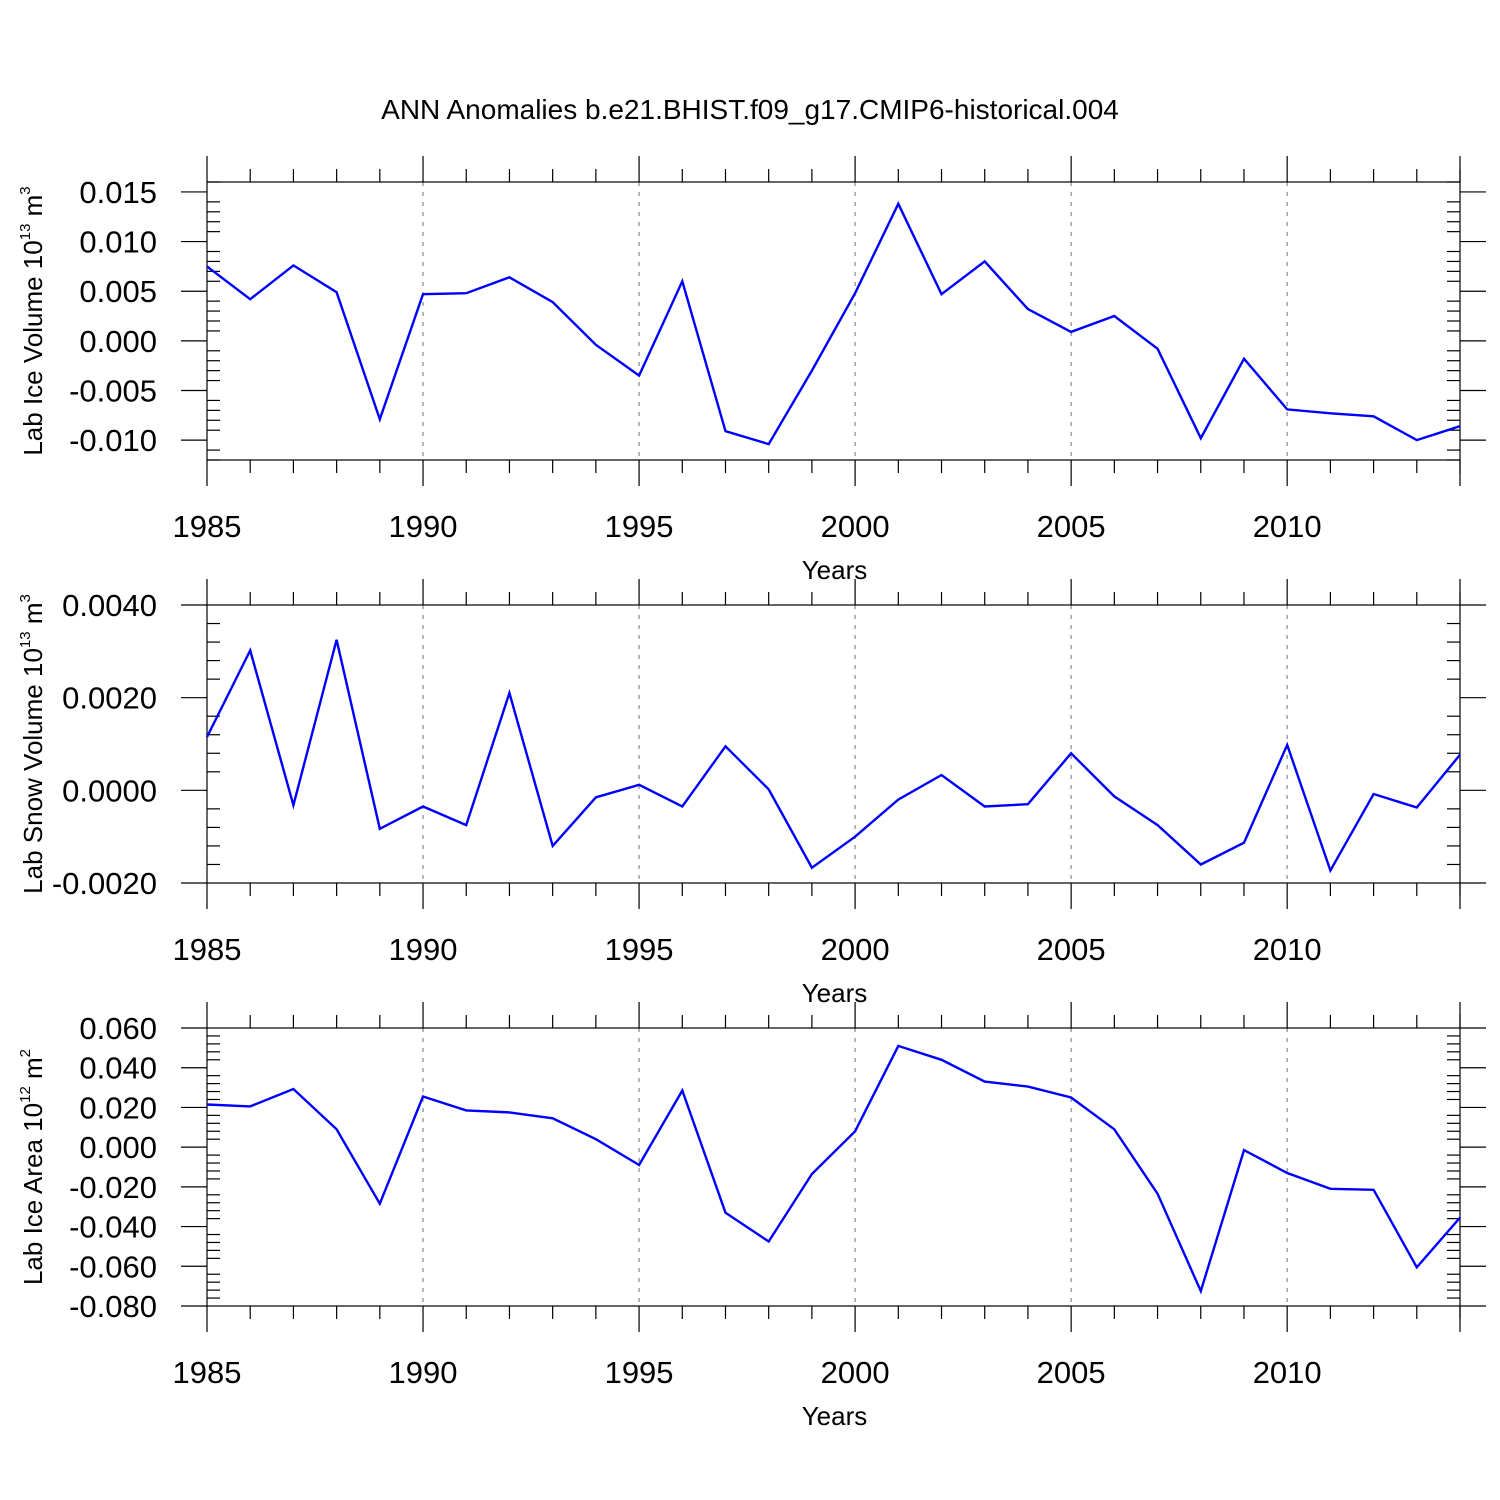 This screenshot has width=1500, height=1500. I want to click on y-tick-label: 0.0000, so click(109, 790).